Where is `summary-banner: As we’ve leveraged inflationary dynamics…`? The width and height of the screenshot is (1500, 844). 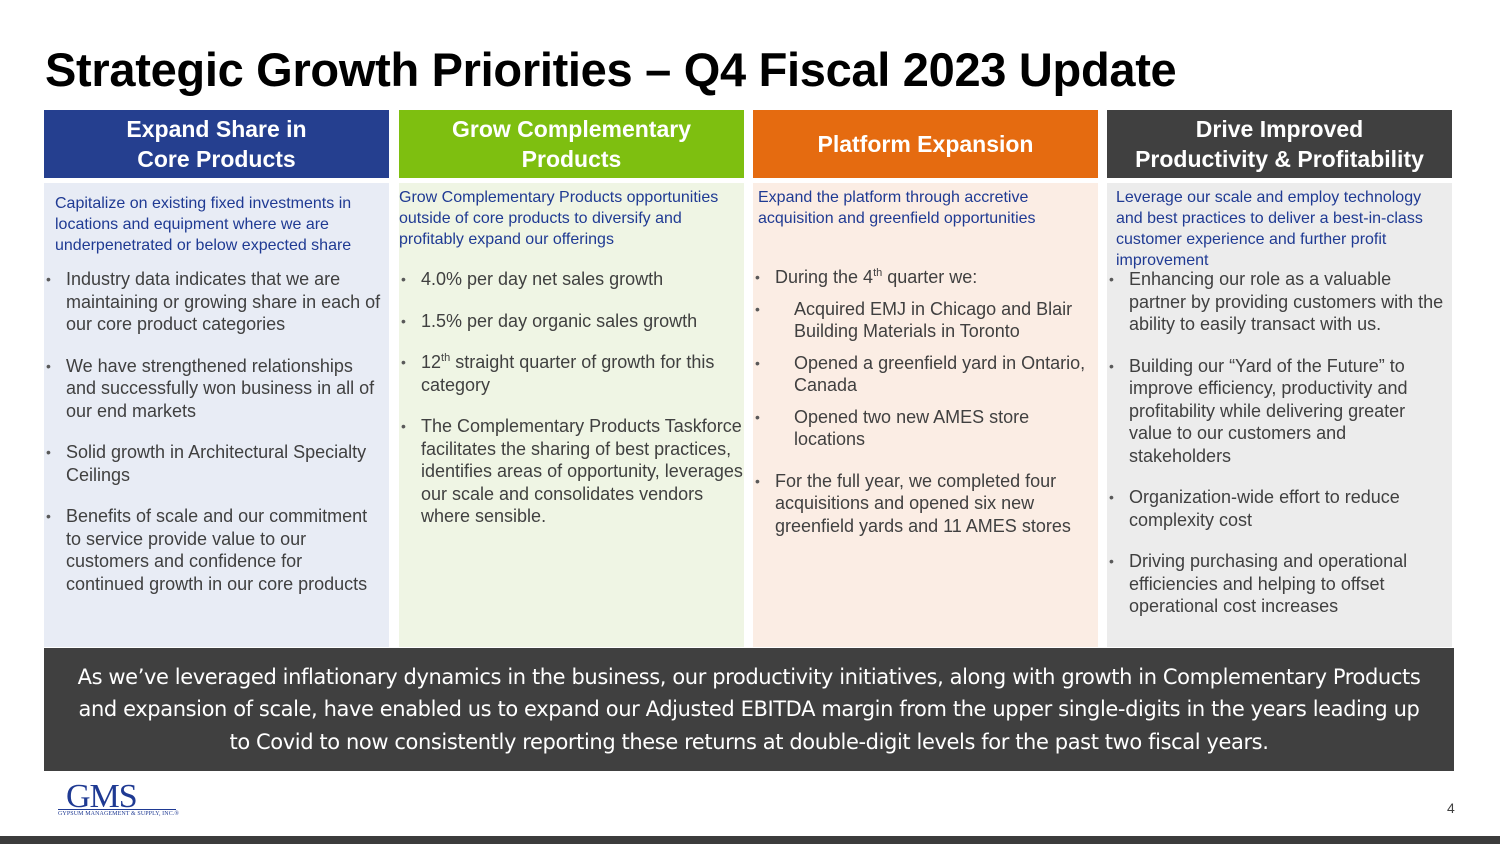
summary-banner: As we’ve leveraged inflationary dynamics… is located at coordinates (749, 709).